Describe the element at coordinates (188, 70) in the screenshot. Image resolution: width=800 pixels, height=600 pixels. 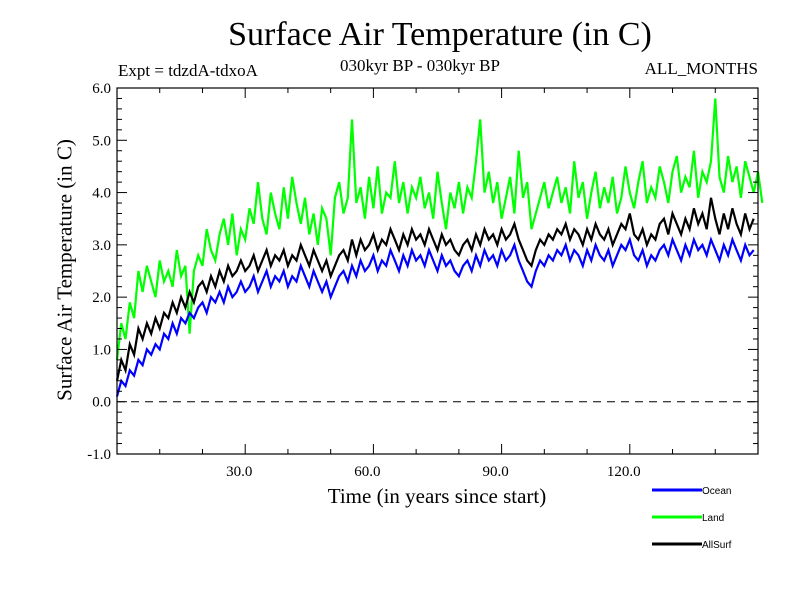
I see `experiment-label: Expt = tdzdA-tdxoA` at that location.